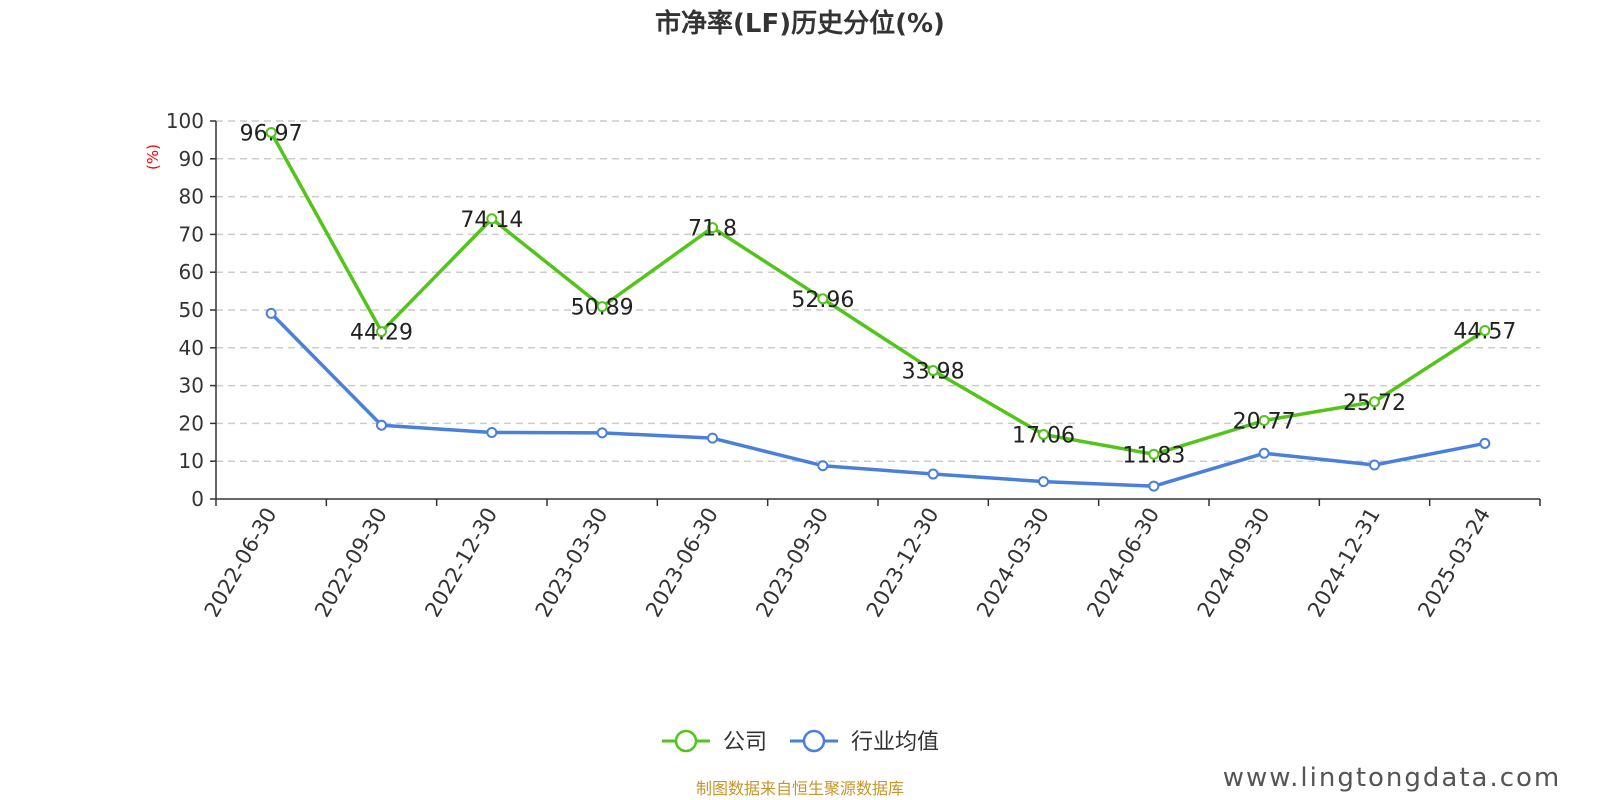 The width and height of the screenshot is (1600, 800). Describe the element at coordinates (1454, 563) in the screenshot. I see `x-tick-label-11: 2025-03-24` at that location.